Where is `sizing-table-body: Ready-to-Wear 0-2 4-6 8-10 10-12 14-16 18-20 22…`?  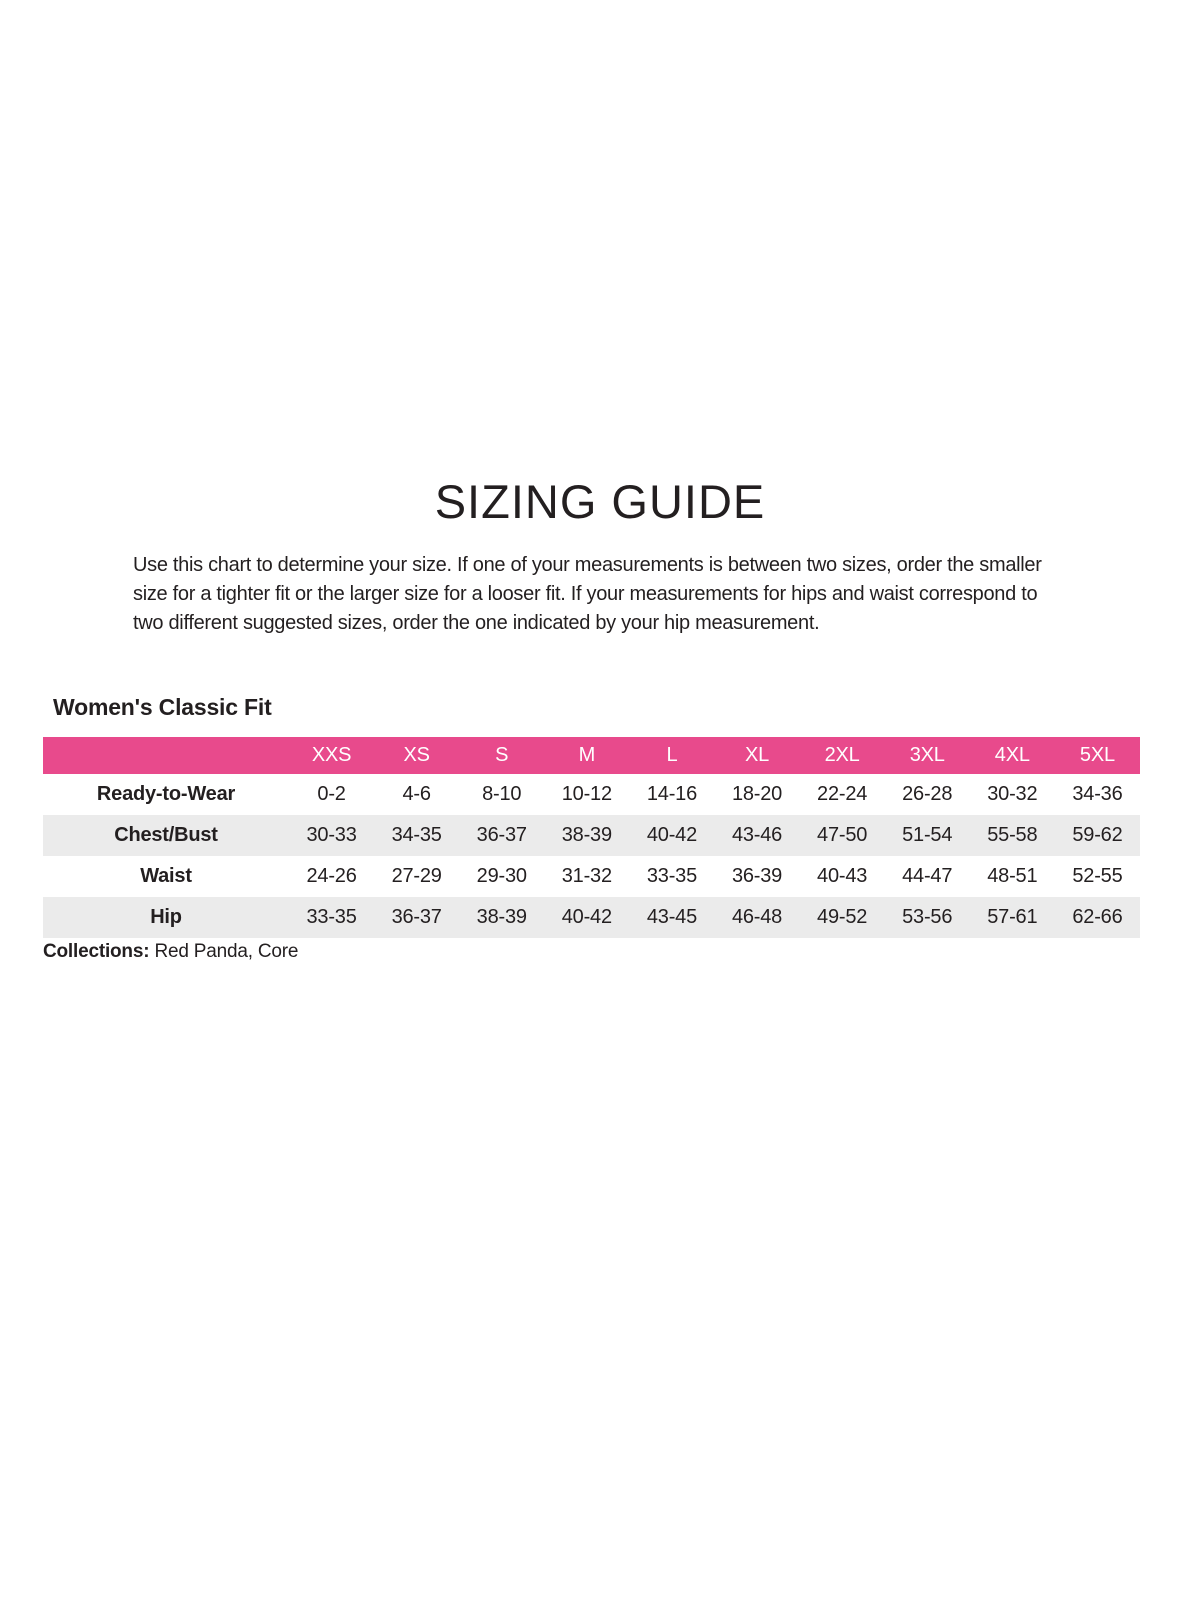
sizing-table-body: Ready-to-Wear 0-2 4-6 8-10 10-12 14-16 18-20 22… is located at coordinates (591, 856).